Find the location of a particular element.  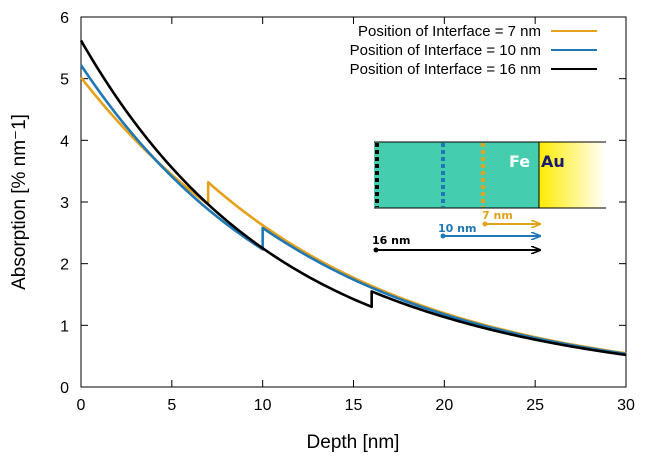

arrow-label-10nm: 10 nm is located at coordinates (457, 228).